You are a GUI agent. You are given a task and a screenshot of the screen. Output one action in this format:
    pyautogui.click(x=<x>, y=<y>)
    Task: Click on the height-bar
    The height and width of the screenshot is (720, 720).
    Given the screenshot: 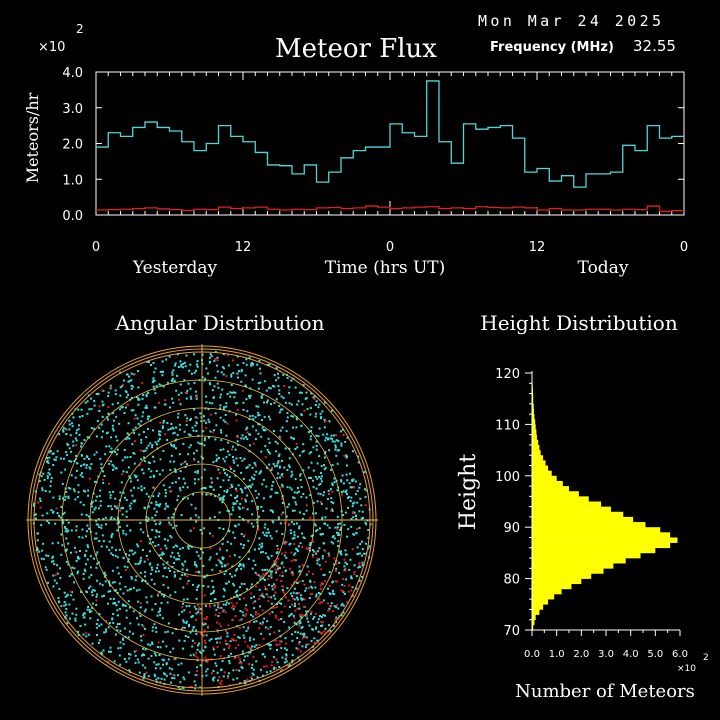 What is the action you would take?
    pyautogui.click(x=547, y=483)
    